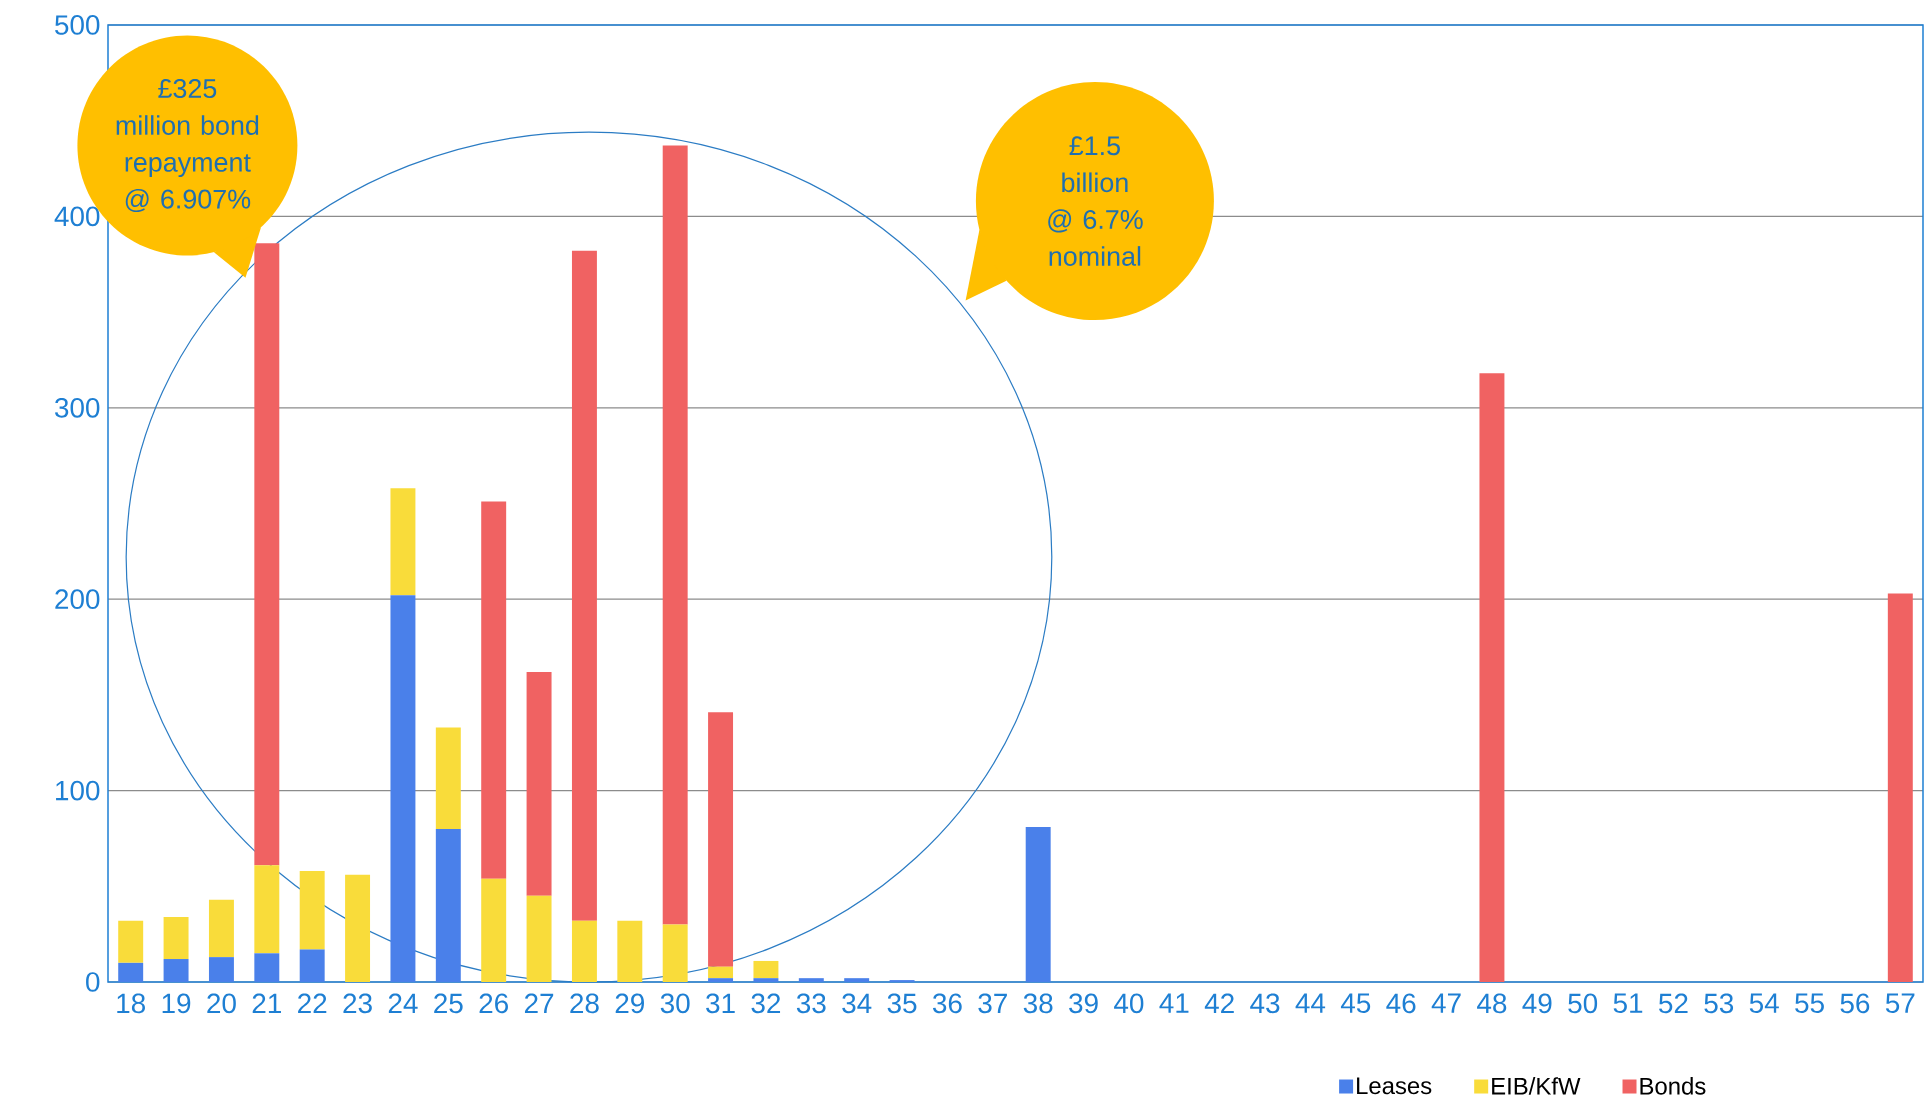 This screenshot has width=1930, height=1099. What do you see at coordinates (176, 1003) in the screenshot?
I see `x-tick-label: 19` at bounding box center [176, 1003].